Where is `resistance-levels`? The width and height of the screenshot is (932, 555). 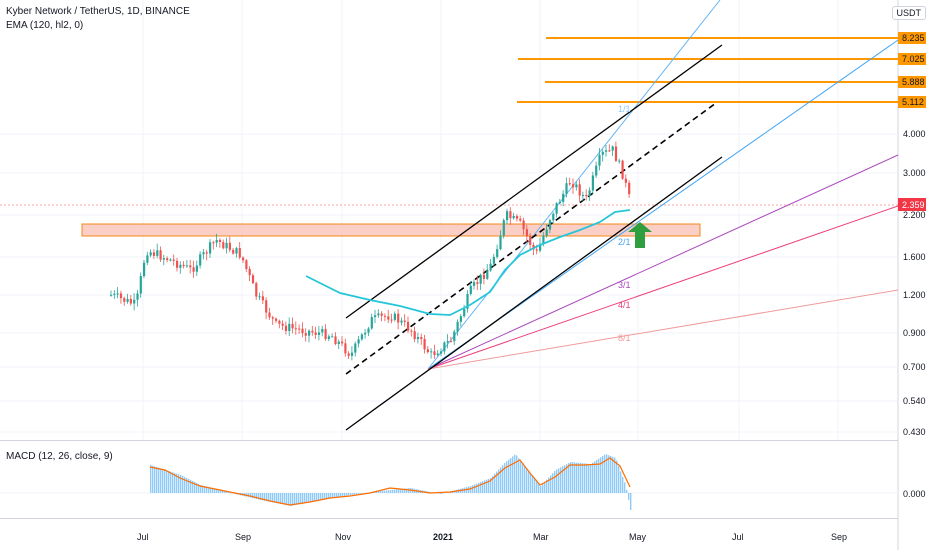 resistance-levels is located at coordinates (707, 70).